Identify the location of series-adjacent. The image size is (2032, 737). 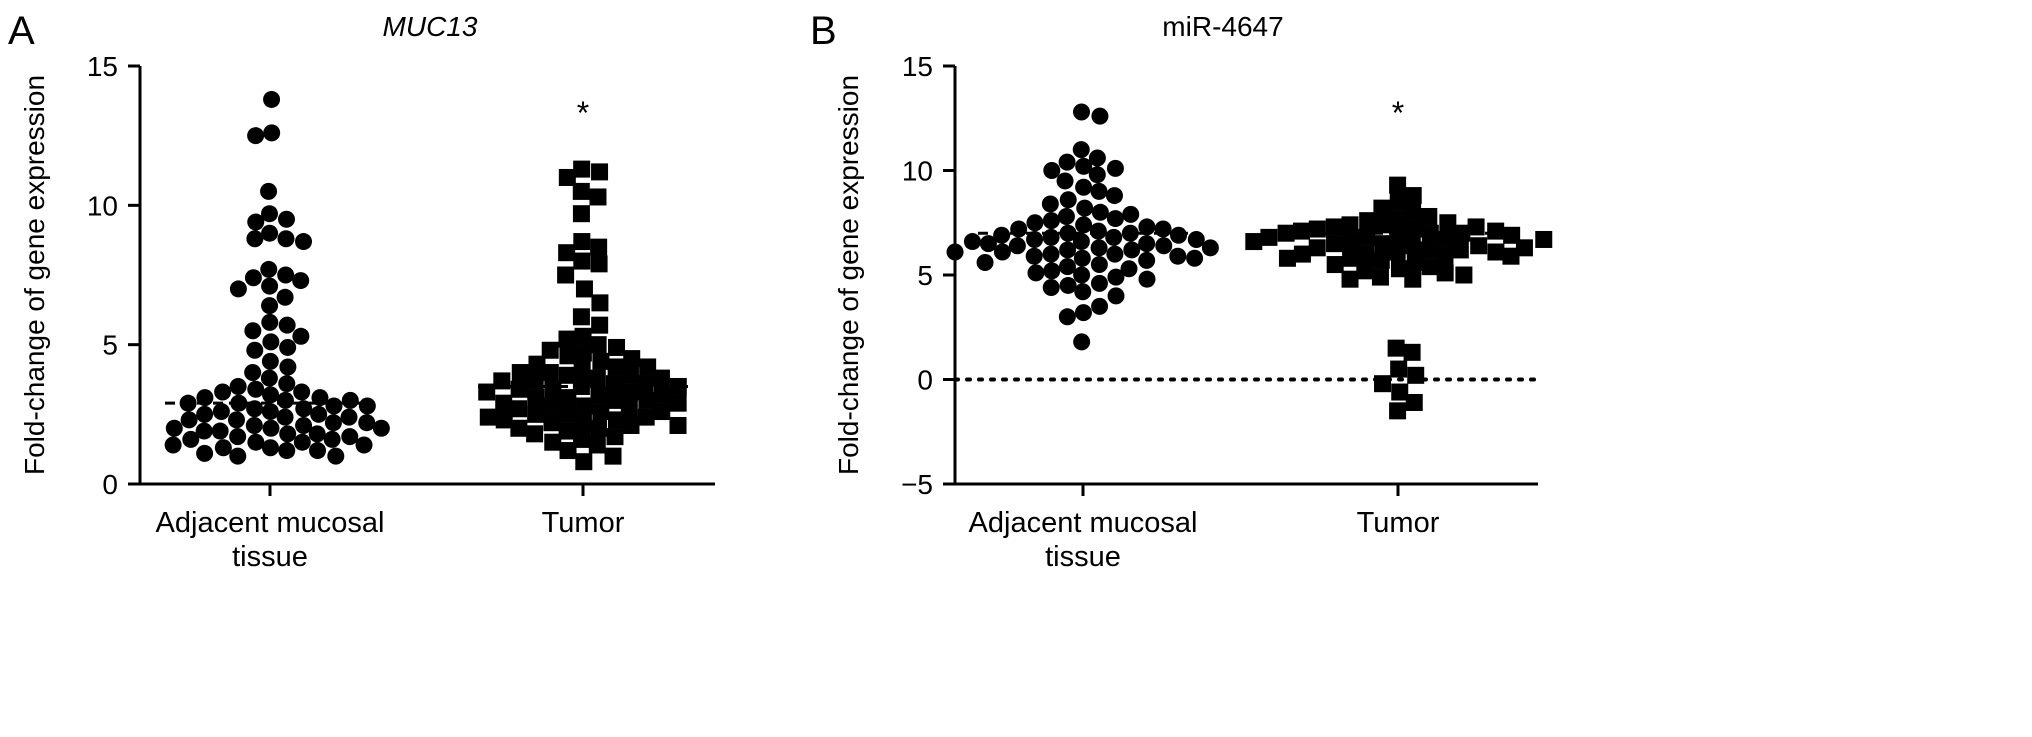
(277, 277).